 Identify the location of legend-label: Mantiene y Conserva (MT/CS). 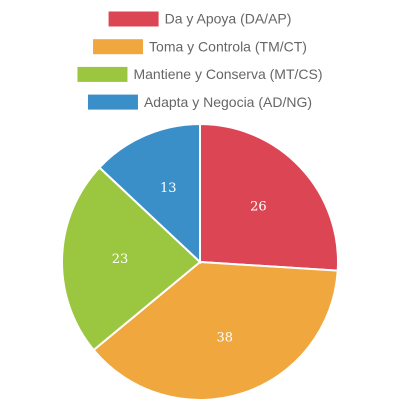
(227, 74).